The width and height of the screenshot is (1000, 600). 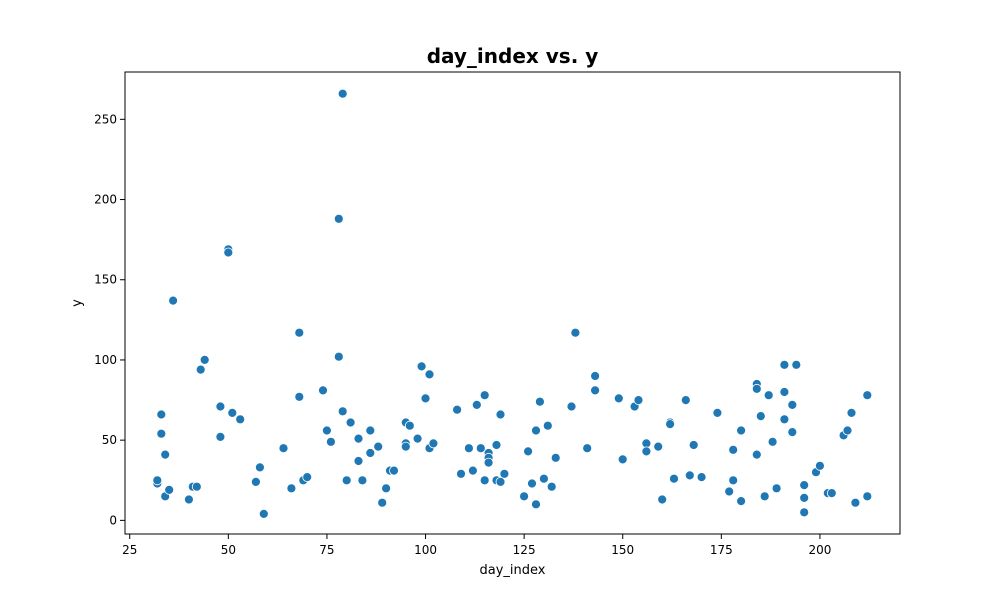 I want to click on y-tick-label: 200, so click(x=105, y=200).